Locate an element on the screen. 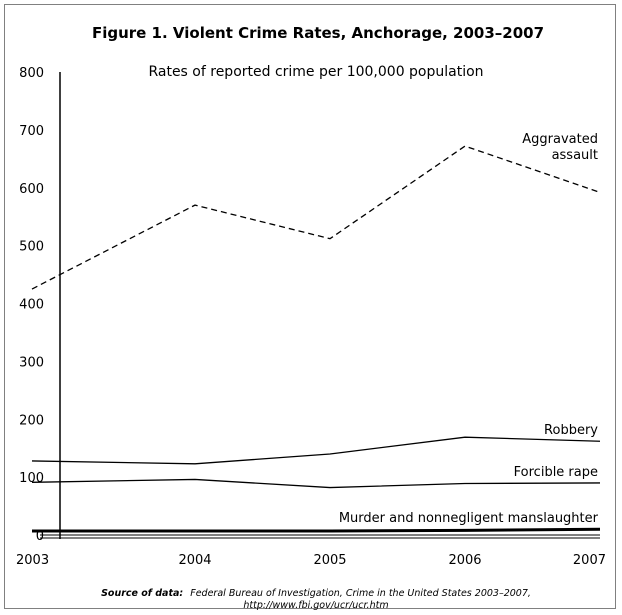 The height and width of the screenshot is (615, 622). y-tick-label: 600 is located at coordinates (31, 189).